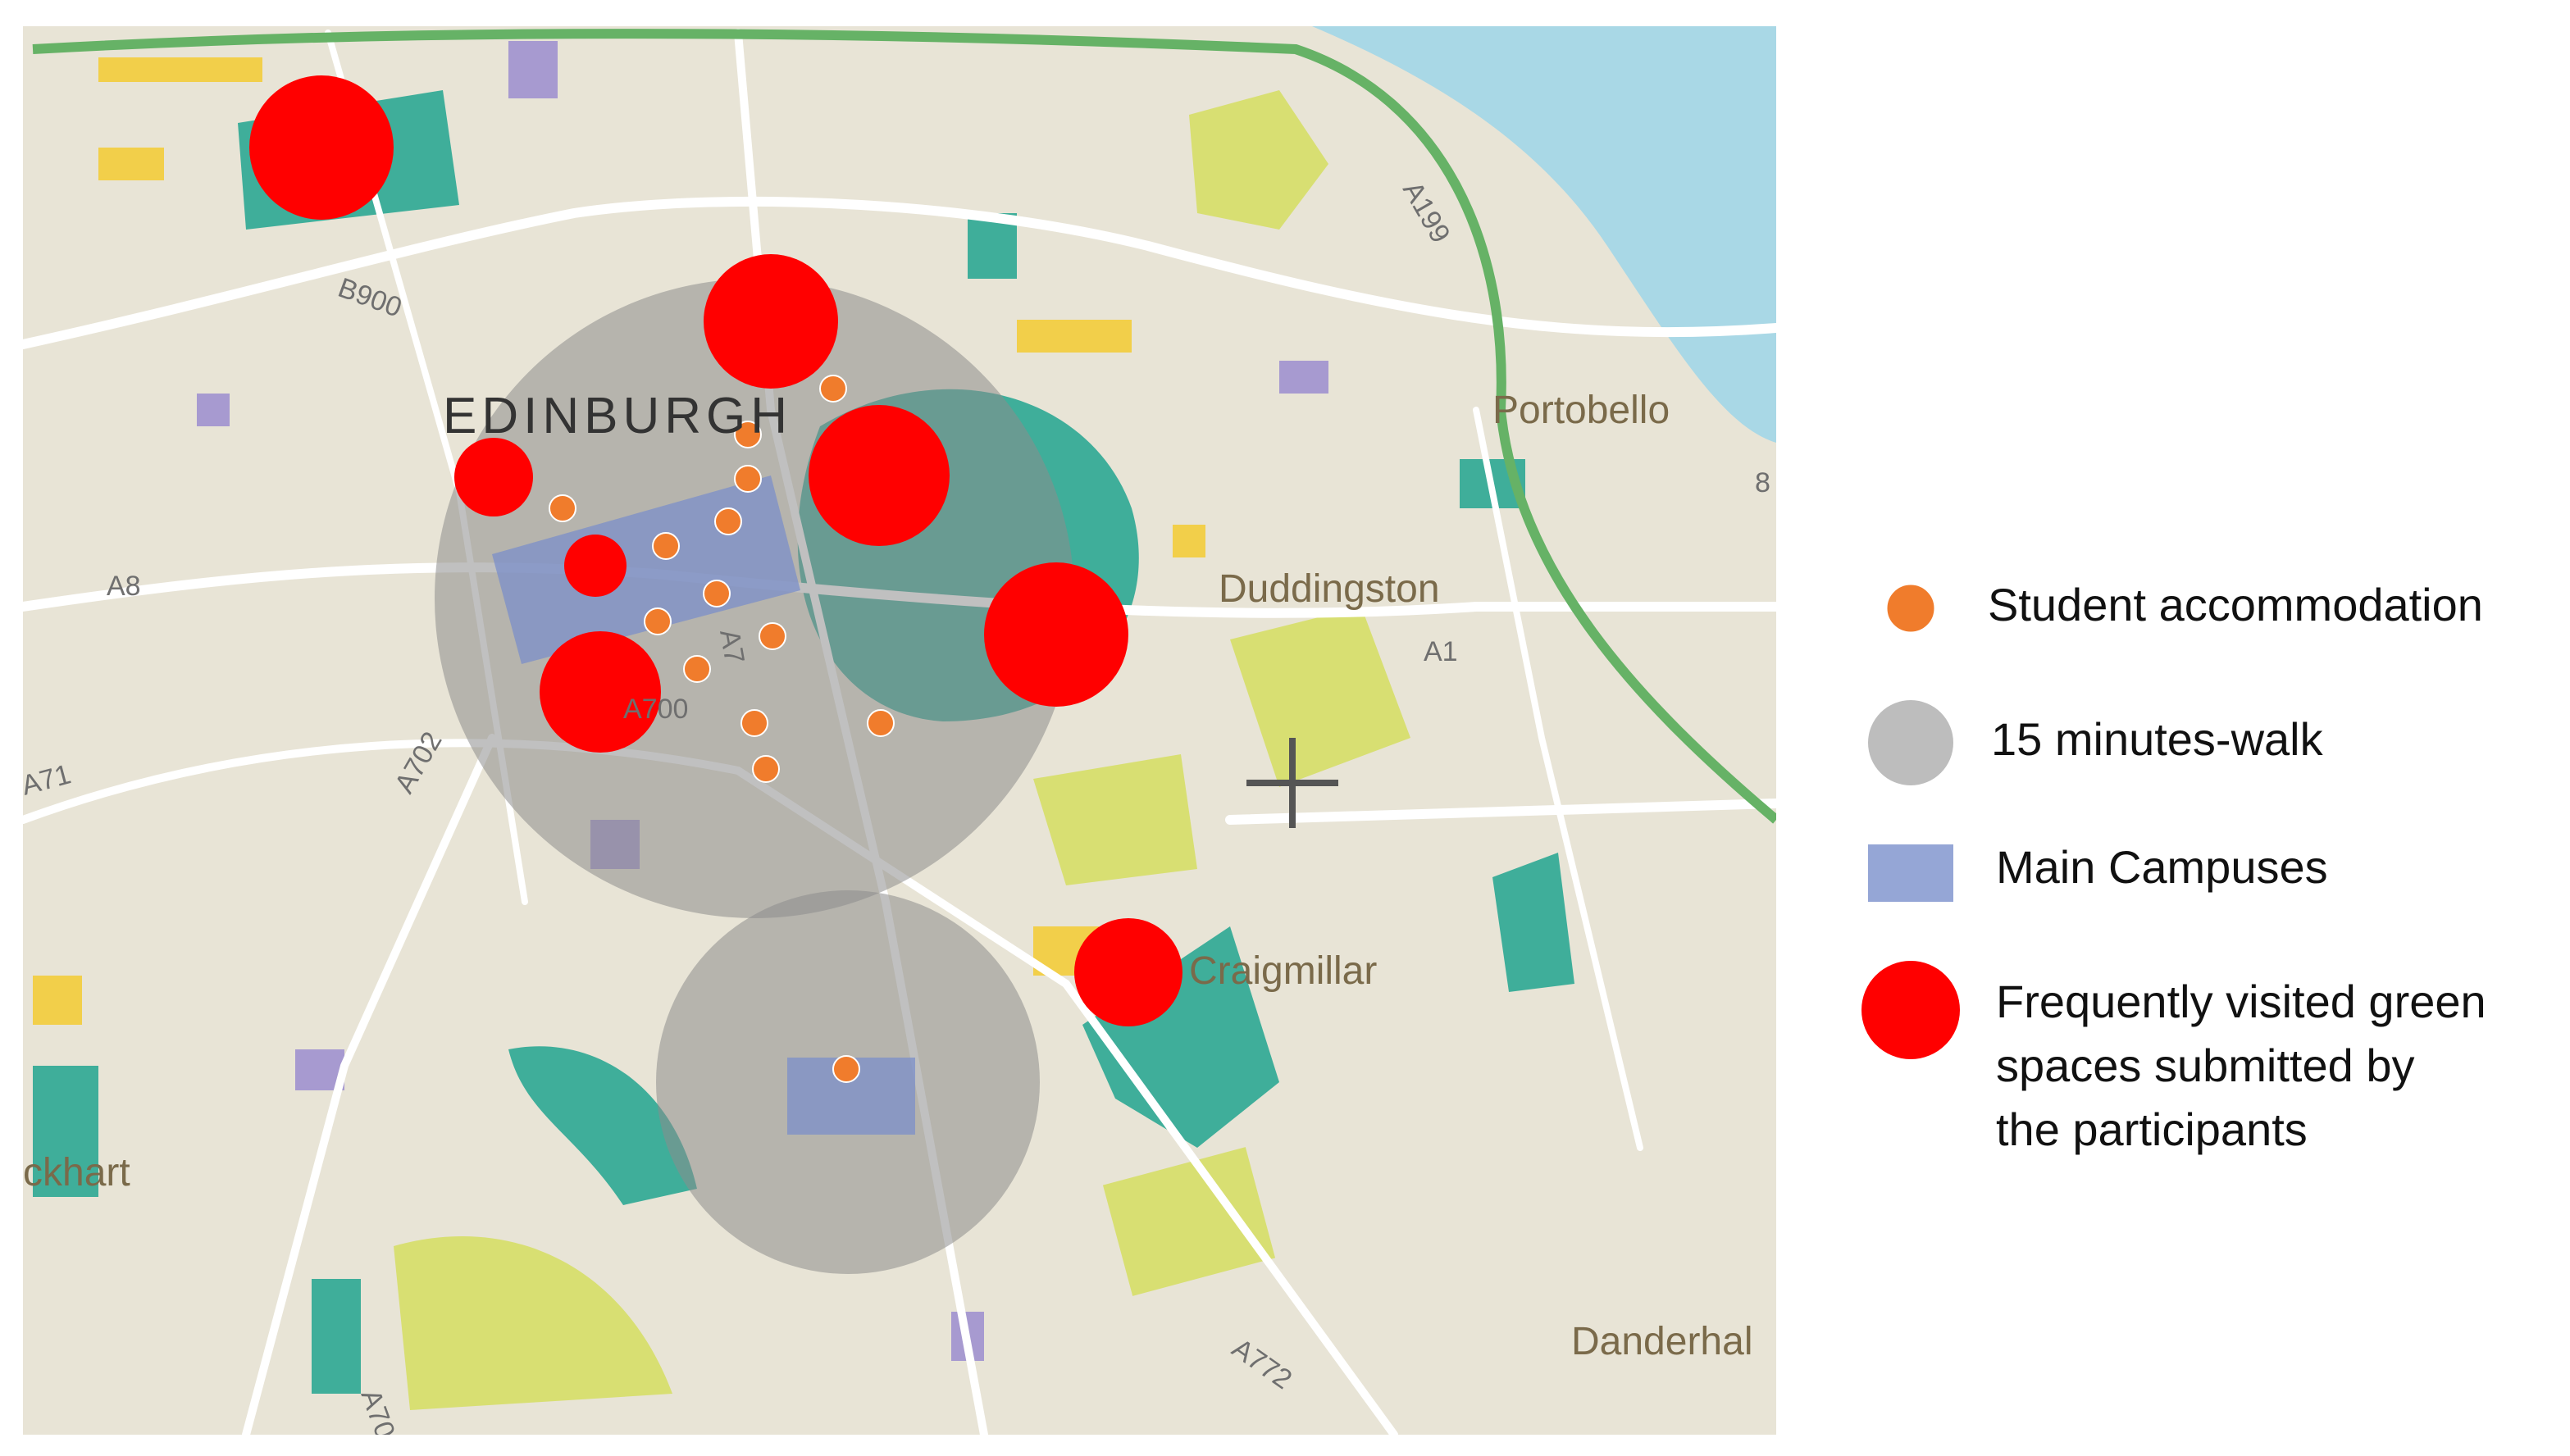 Image resolution: width=2570 pixels, height=1456 pixels. I want to click on legend-label: the participants, so click(2152, 1129).